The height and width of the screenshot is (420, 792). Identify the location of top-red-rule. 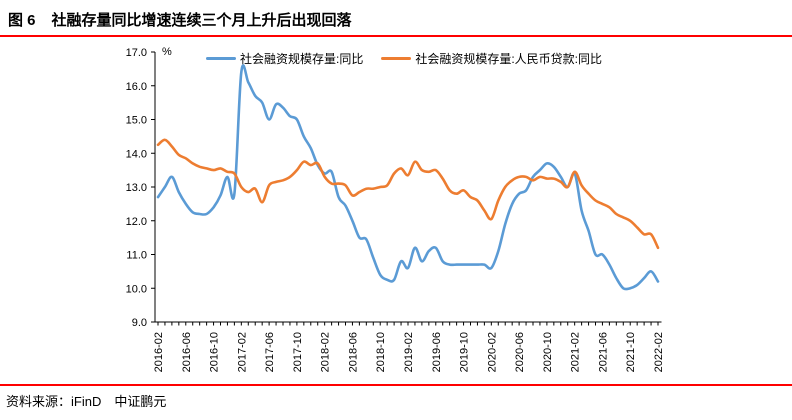
(396, 36).